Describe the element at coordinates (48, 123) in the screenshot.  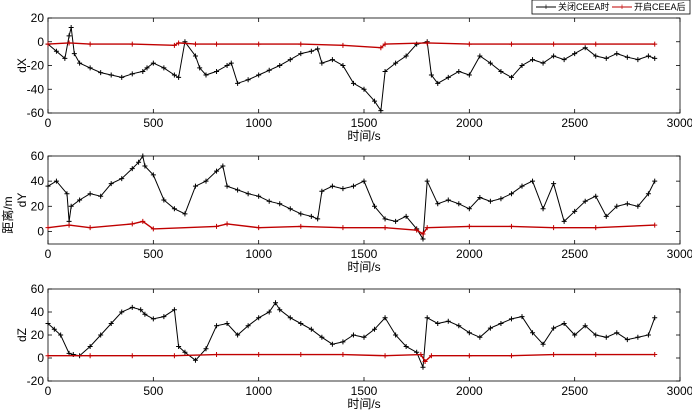
I see `x-tick-label: 0` at that location.